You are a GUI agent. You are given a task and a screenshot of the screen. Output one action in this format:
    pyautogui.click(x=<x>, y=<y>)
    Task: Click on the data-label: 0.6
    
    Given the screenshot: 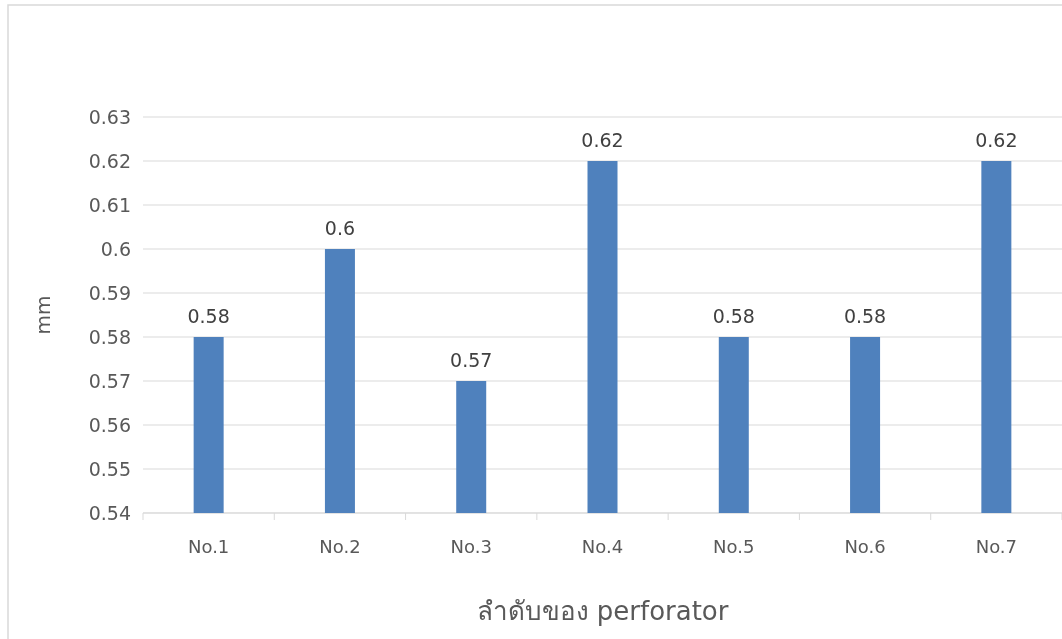 What is the action you would take?
    pyautogui.click(x=340, y=228)
    